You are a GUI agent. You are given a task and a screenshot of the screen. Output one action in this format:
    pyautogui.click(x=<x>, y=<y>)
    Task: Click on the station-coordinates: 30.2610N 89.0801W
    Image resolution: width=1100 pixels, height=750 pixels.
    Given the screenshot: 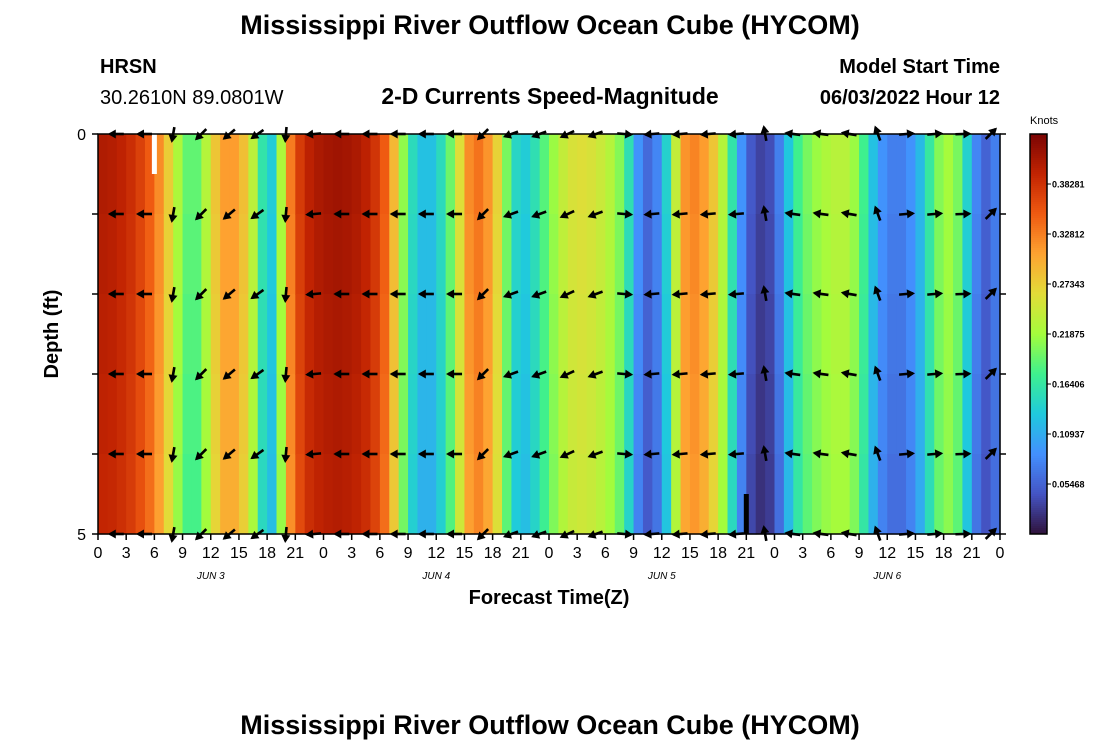 What is the action you would take?
    pyautogui.click(x=192, y=98)
    